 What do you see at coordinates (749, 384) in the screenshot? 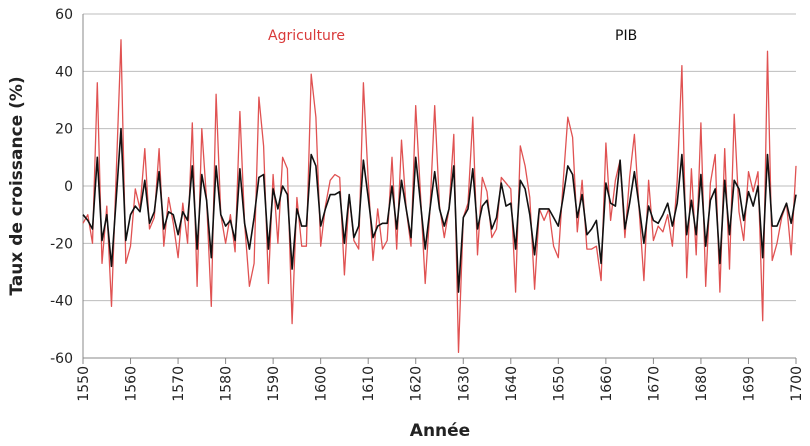
I see `x-tick-label: 1690` at bounding box center [749, 384].